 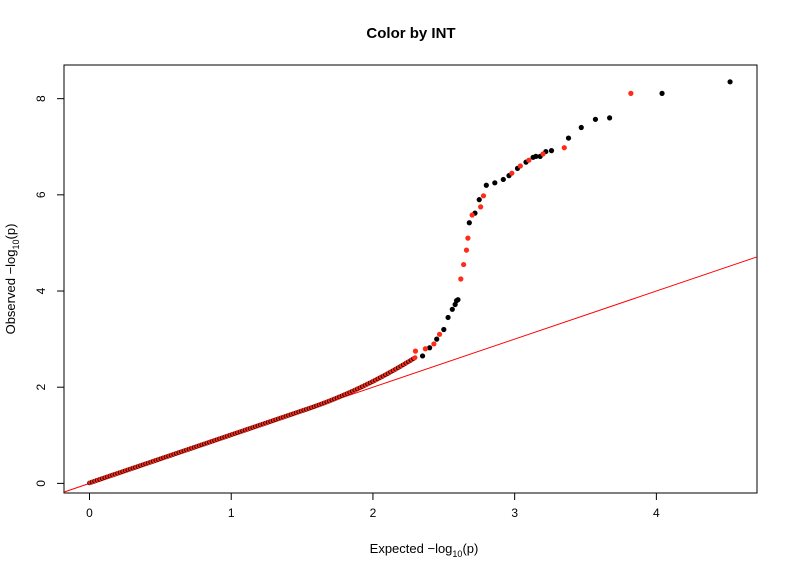 I want to click on y-tick-label: 6, so click(x=41, y=194).